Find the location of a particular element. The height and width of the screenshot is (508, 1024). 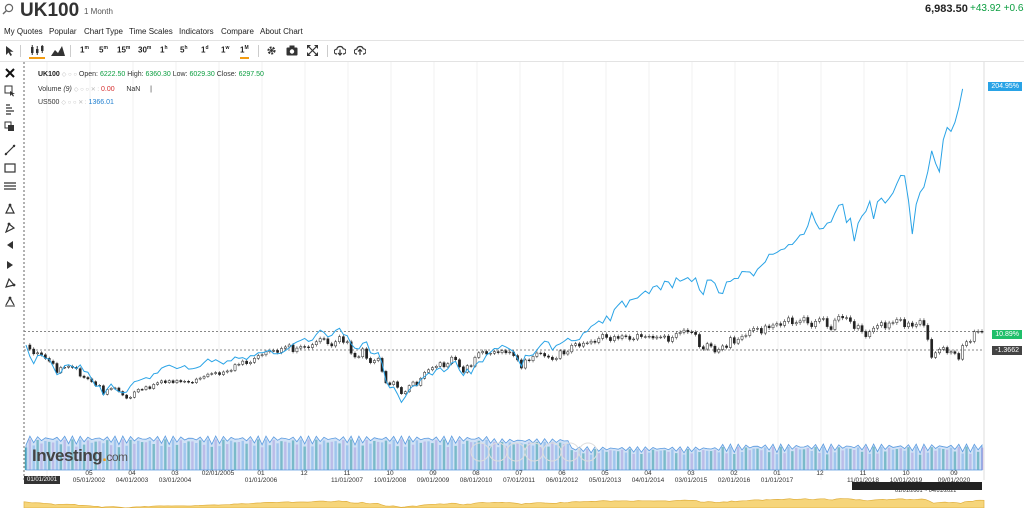

fullscreen-icon is located at coordinates (312, 50).